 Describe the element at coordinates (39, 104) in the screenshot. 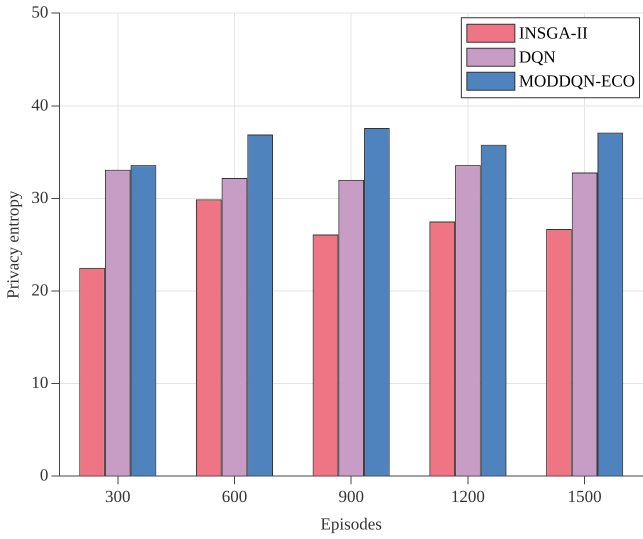

I see `y-tick-label: 40` at that location.